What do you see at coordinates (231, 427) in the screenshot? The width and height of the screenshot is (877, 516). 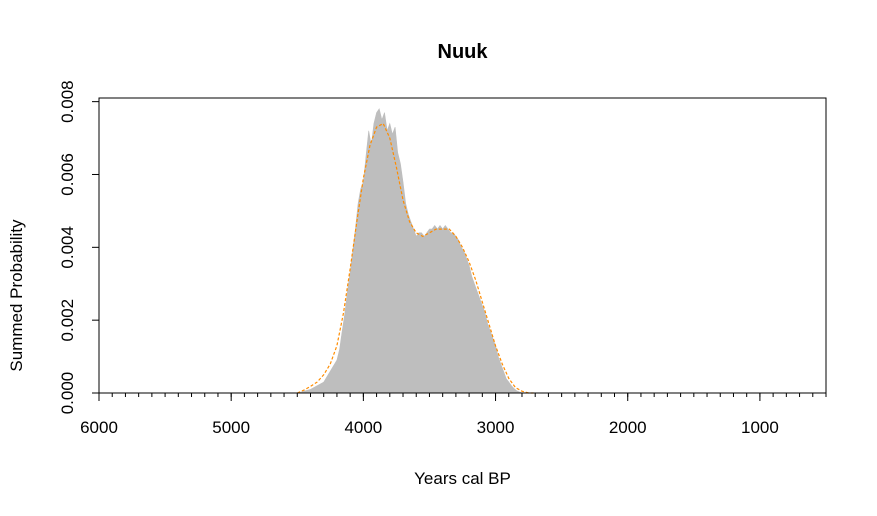 I see `x-tick-label: 5000` at bounding box center [231, 427].